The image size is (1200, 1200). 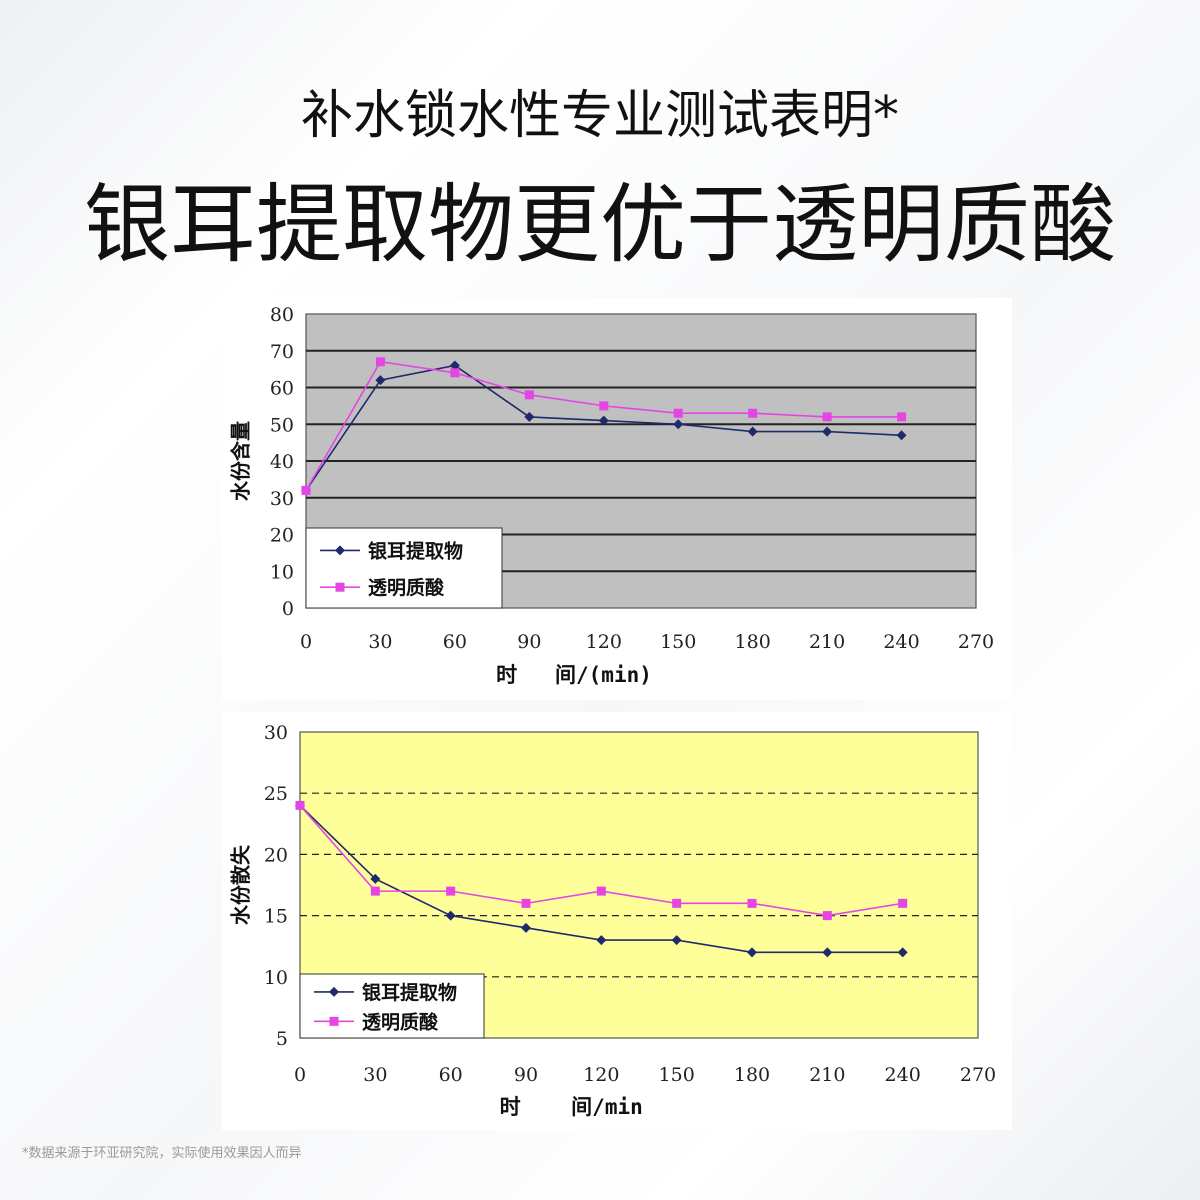 I want to click on y-tick-label: 15, so click(x=276, y=917).